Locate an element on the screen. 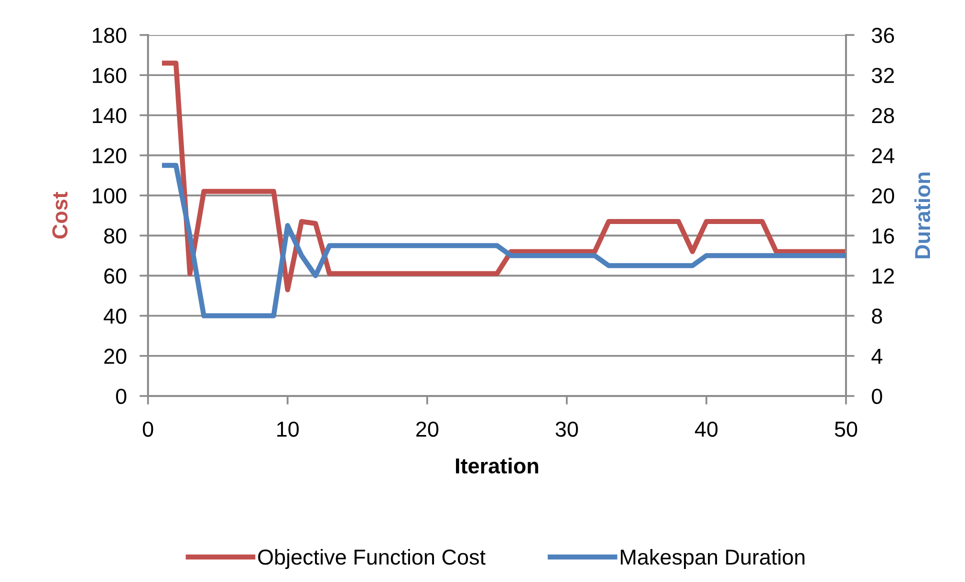 This screenshot has width=965, height=582. y2-tick-label: 4 is located at coordinates (876, 356).